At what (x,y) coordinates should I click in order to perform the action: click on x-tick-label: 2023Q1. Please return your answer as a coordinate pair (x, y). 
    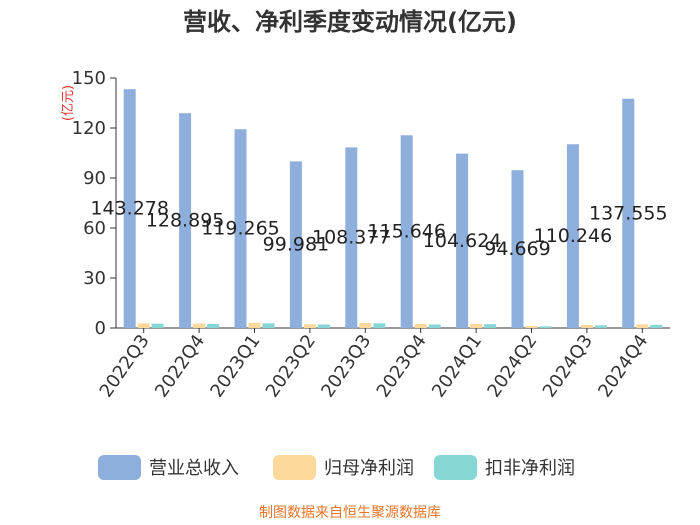
    Looking at the image, I should click on (235, 366).